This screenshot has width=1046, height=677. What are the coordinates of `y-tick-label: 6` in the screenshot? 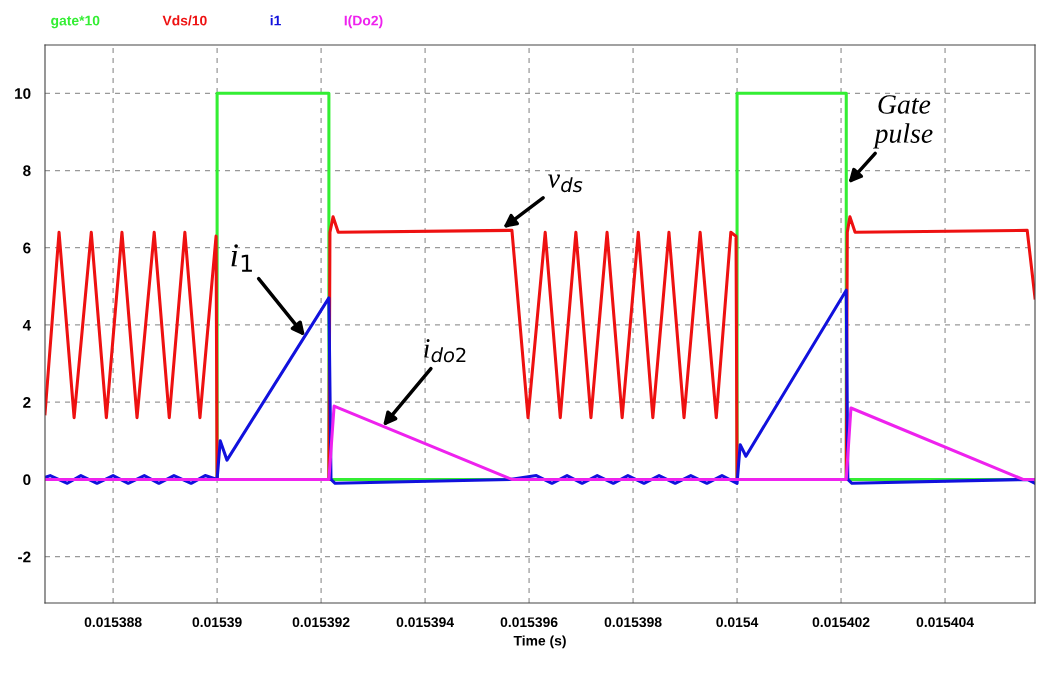 It's located at (27, 248).